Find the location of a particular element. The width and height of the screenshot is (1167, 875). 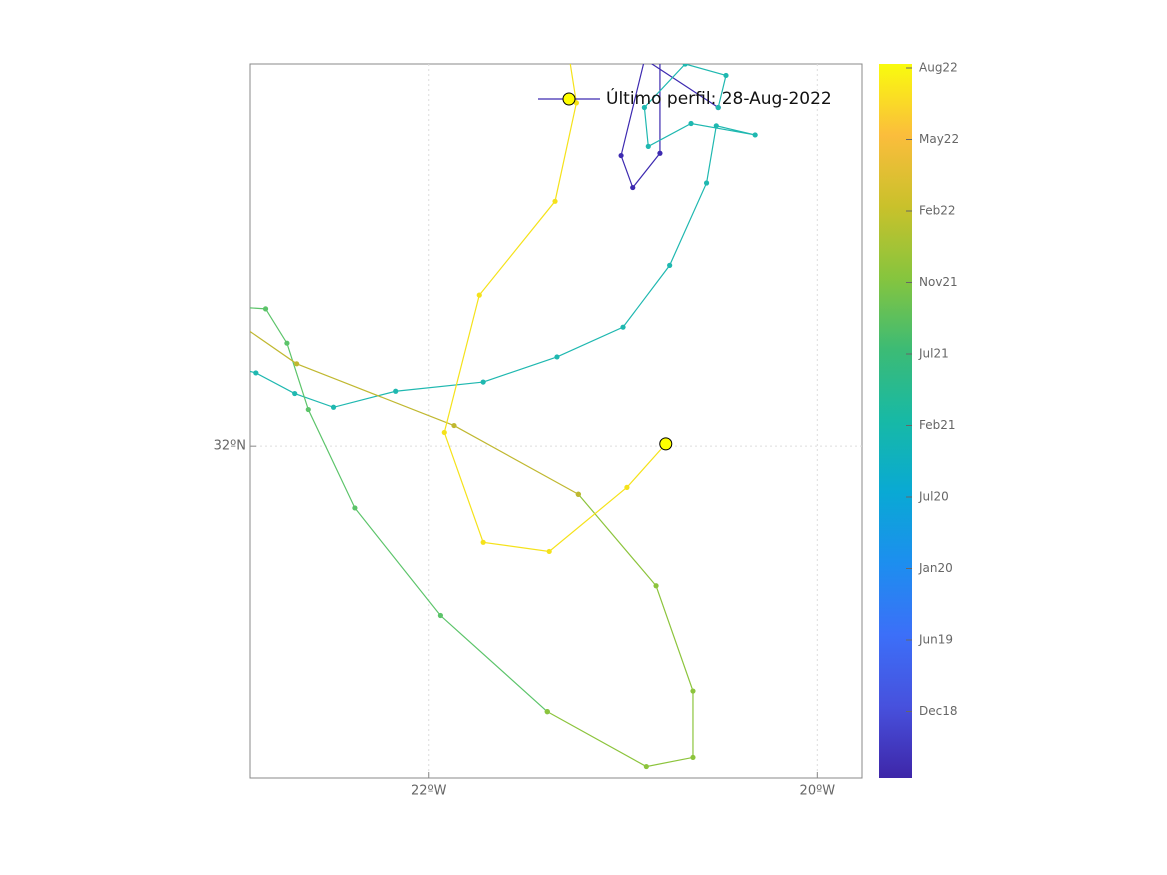

x-tick-label: 22ºW is located at coordinates (429, 791).